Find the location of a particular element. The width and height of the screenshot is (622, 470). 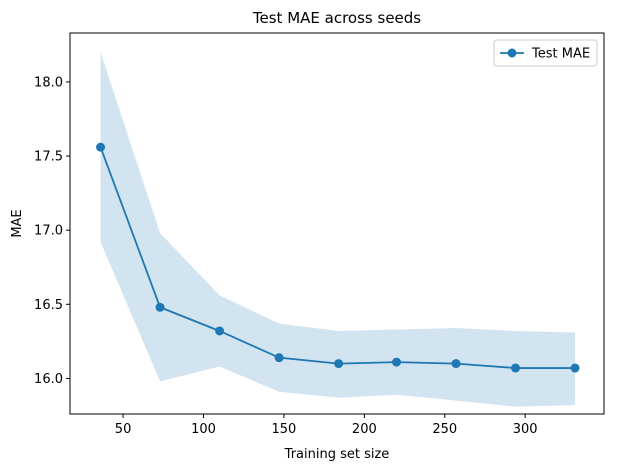

x-ticks: 50 100 150 200 250 300 is located at coordinates (326, 425).